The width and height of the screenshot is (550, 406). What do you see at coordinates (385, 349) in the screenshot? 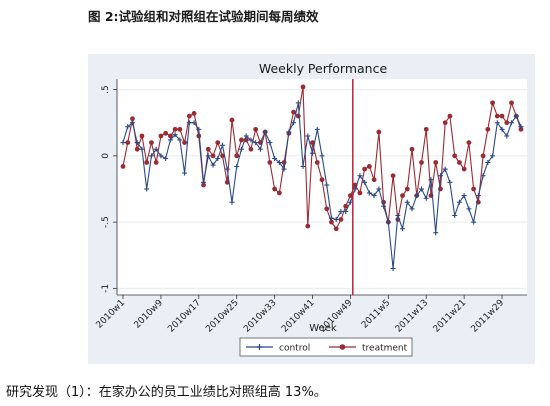
I see `legend-label-treatment: treatment` at bounding box center [385, 349].